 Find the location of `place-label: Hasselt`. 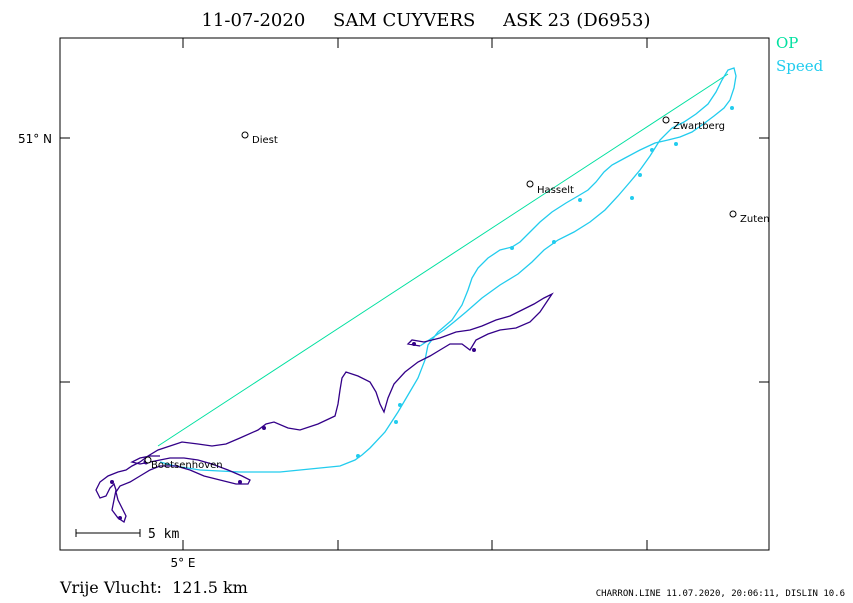

place-label: Hasselt is located at coordinates (555, 190).